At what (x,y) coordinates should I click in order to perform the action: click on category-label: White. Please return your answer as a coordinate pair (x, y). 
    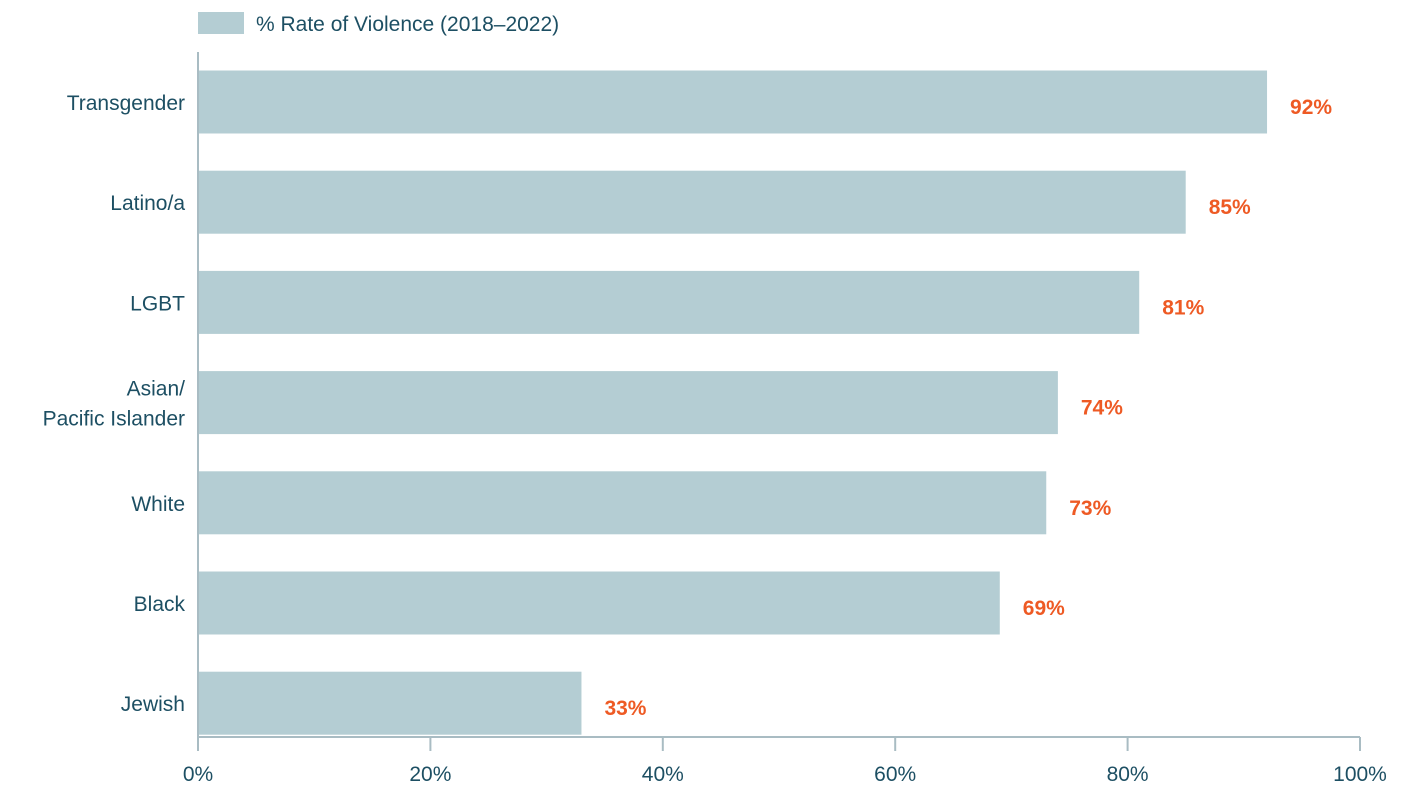
    Looking at the image, I should click on (158, 504).